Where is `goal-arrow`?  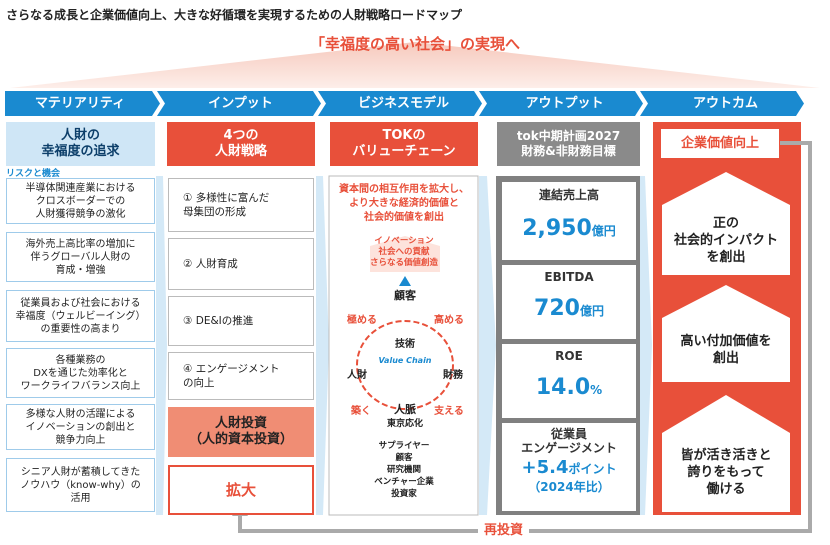 goal-arrow is located at coordinates (405, 254).